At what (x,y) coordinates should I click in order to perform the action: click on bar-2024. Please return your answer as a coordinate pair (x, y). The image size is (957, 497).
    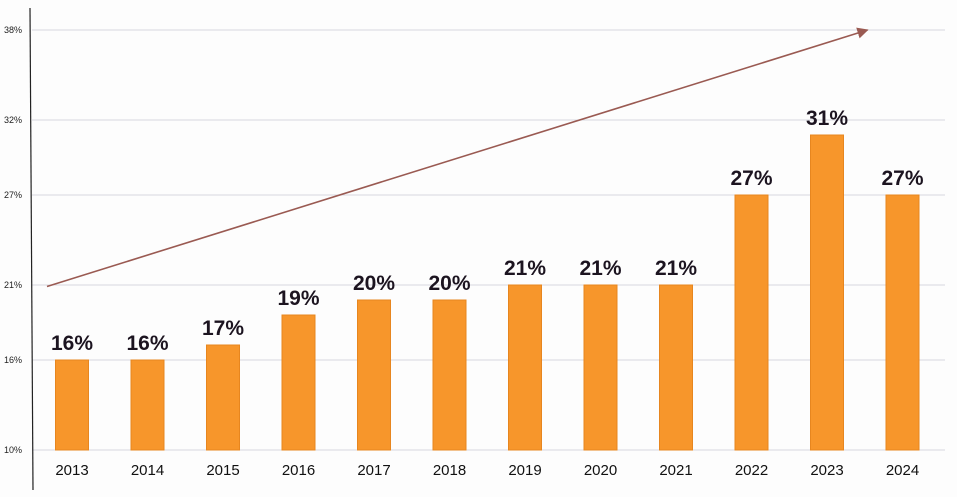
    Looking at the image, I should click on (902, 322).